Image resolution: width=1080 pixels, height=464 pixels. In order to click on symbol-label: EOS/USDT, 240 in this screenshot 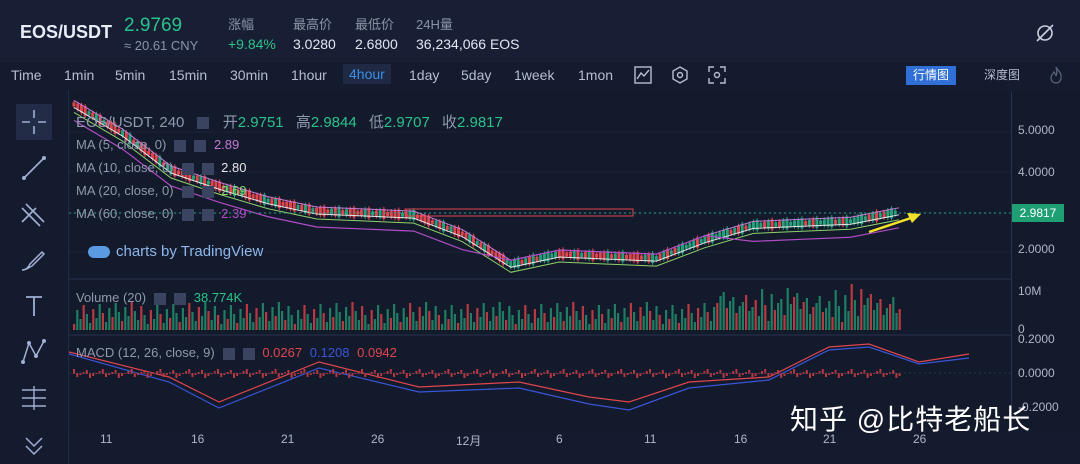, I will do `click(130, 122)`.